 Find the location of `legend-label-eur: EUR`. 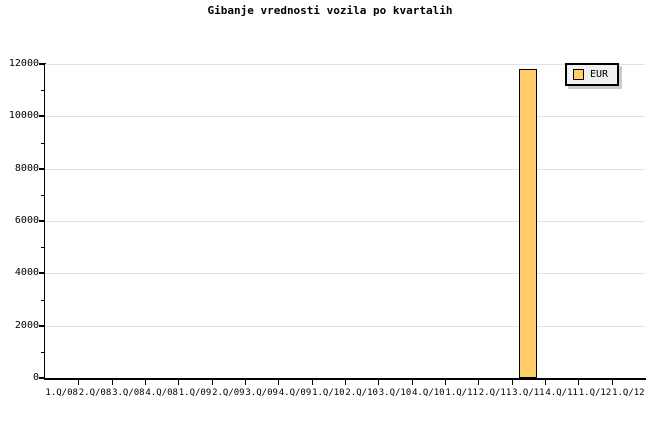

legend-label-eur: EUR is located at coordinates (599, 74).